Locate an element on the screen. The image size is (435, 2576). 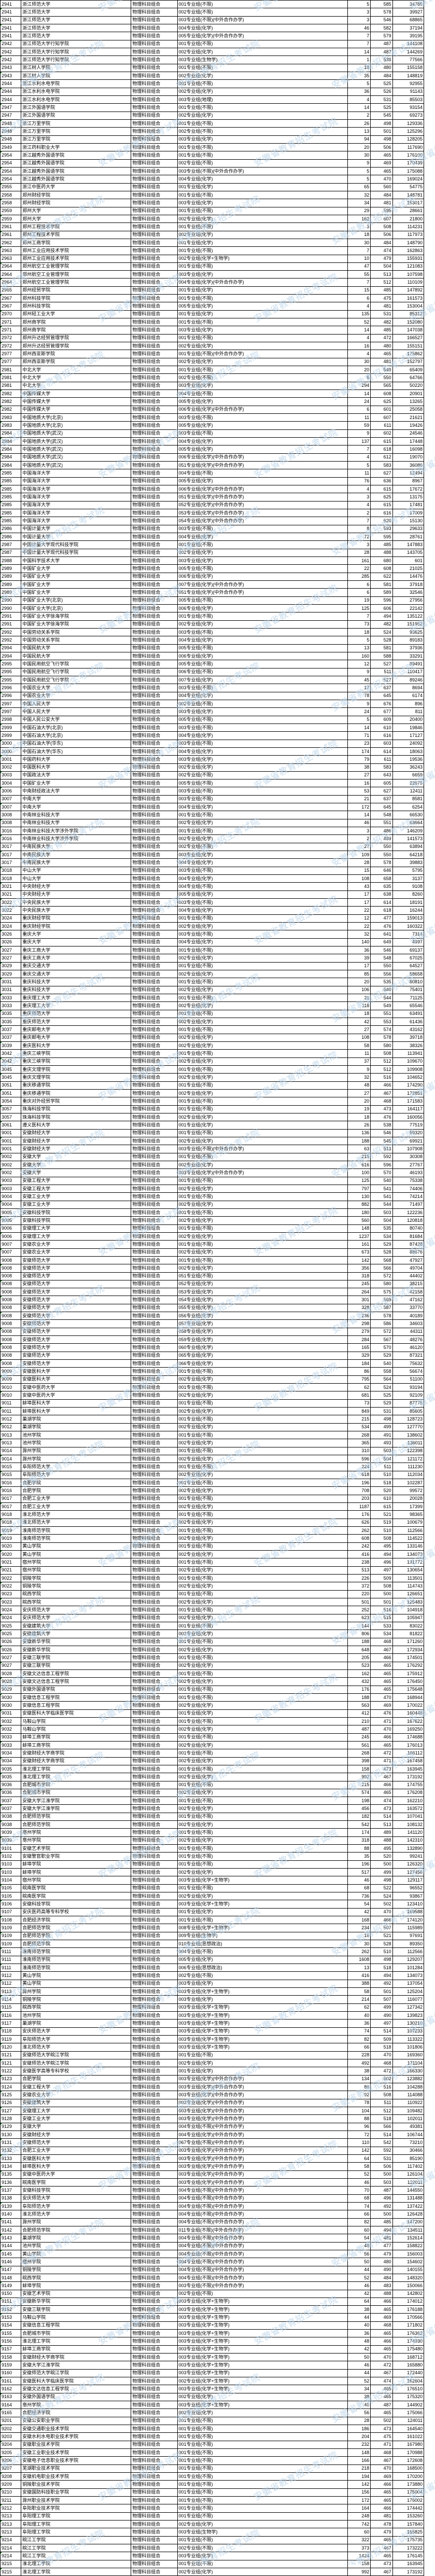
cell-code: 2989 is located at coordinates (11, 568).